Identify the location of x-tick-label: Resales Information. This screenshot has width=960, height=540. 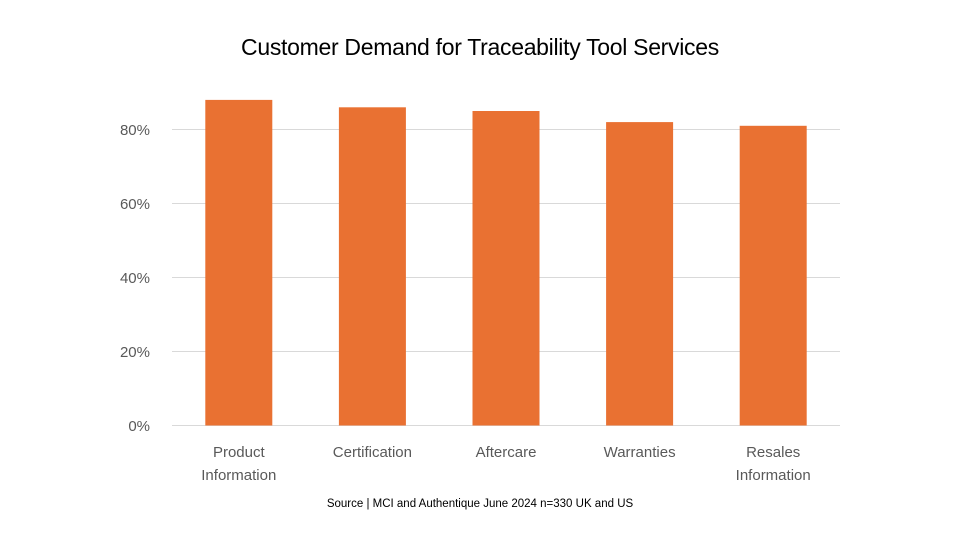
(773, 464).